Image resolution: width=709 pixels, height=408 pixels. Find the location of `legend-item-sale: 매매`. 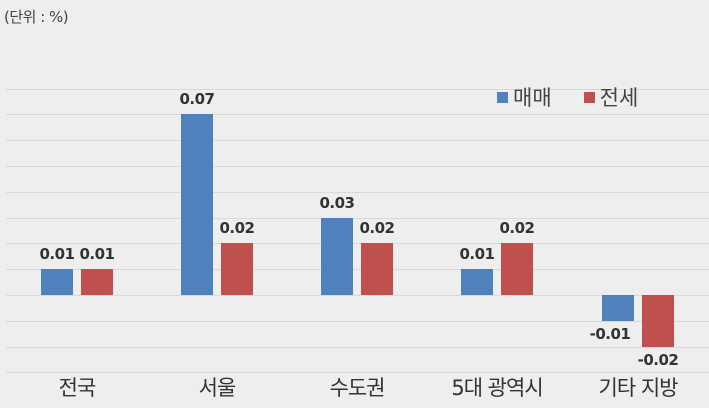

legend-item-sale: 매매 is located at coordinates (524, 97).